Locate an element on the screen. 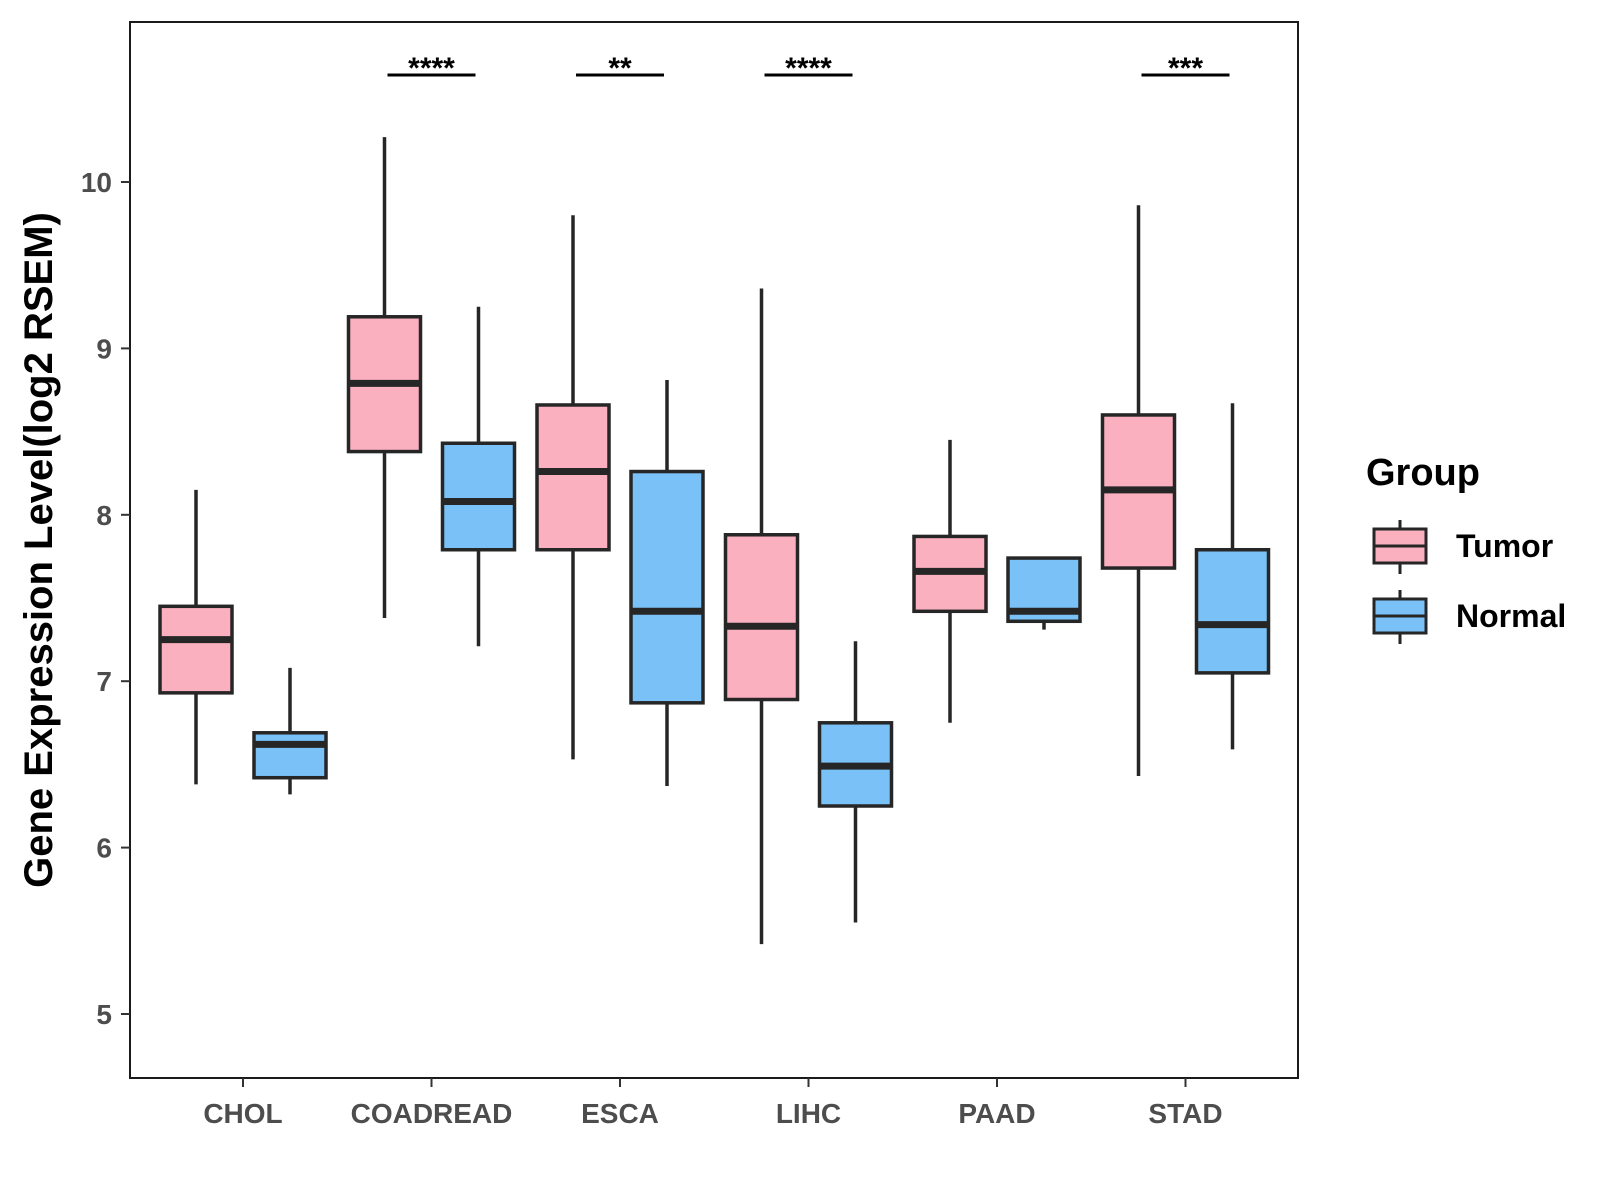 This screenshot has height=1200, width=1600. significance-label: *** is located at coordinates (1185, 68).